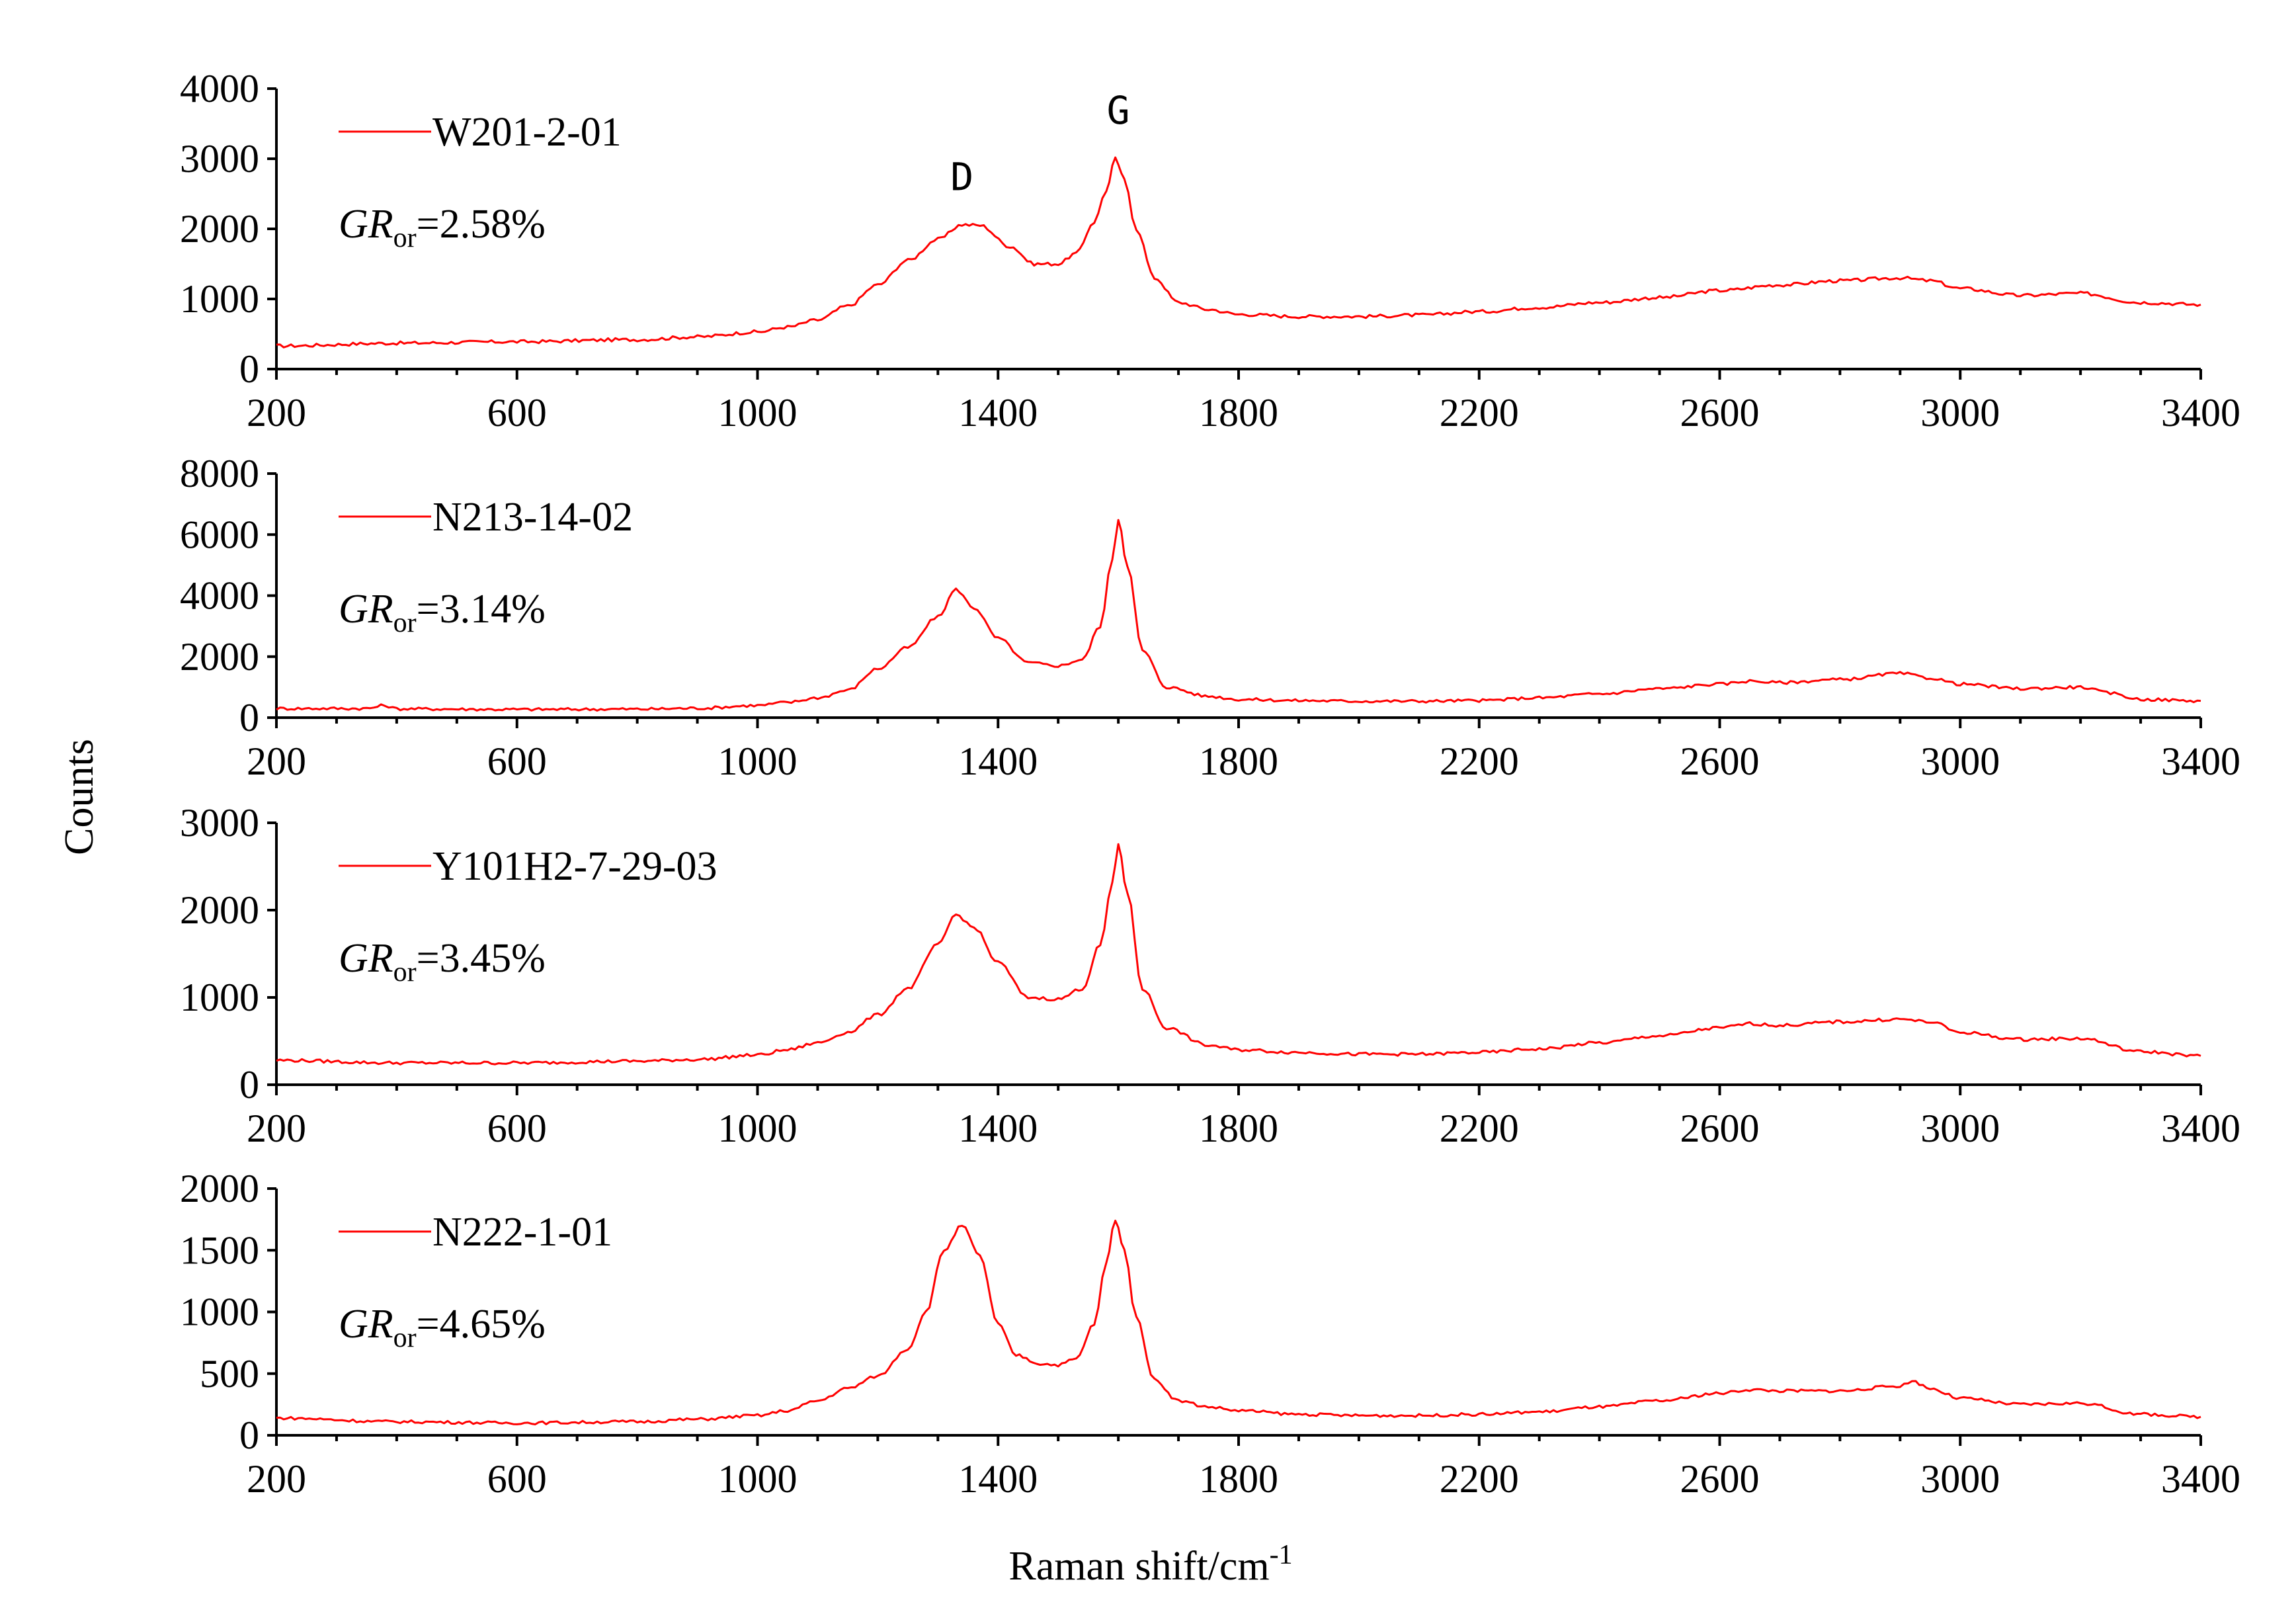 Image resolution: width=2296 pixels, height=1598 pixels. I want to click on y-axis-title: Counts, so click(79, 797).